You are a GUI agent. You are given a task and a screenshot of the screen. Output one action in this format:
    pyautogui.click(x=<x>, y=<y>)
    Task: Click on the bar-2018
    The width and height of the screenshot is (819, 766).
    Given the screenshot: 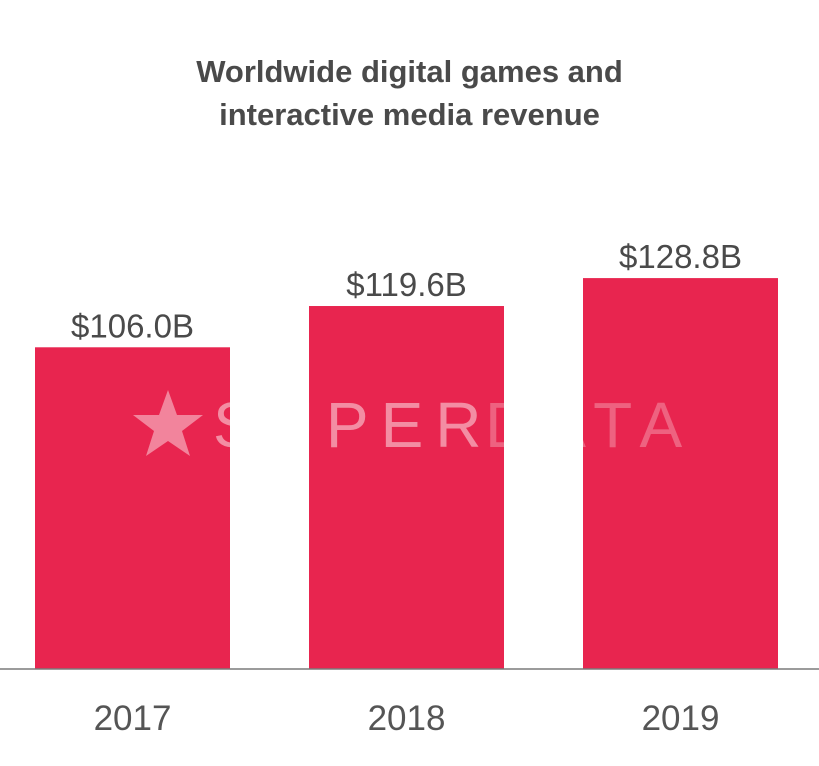 What is the action you would take?
    pyautogui.click(x=406, y=487)
    